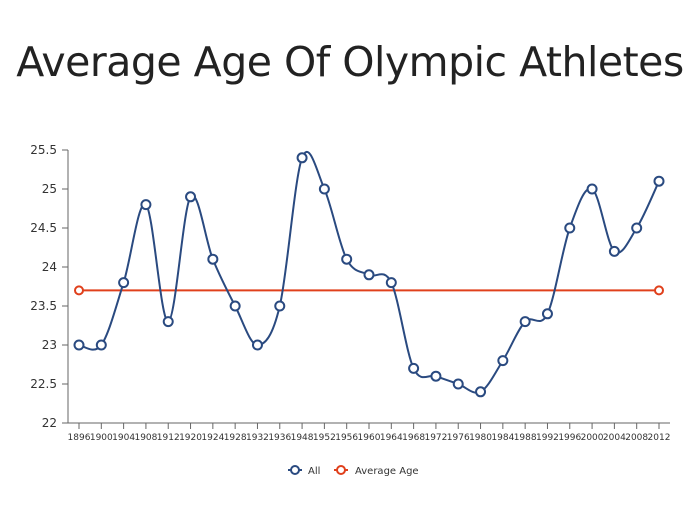  I want to click on legend-all-label: All, so click(314, 471).